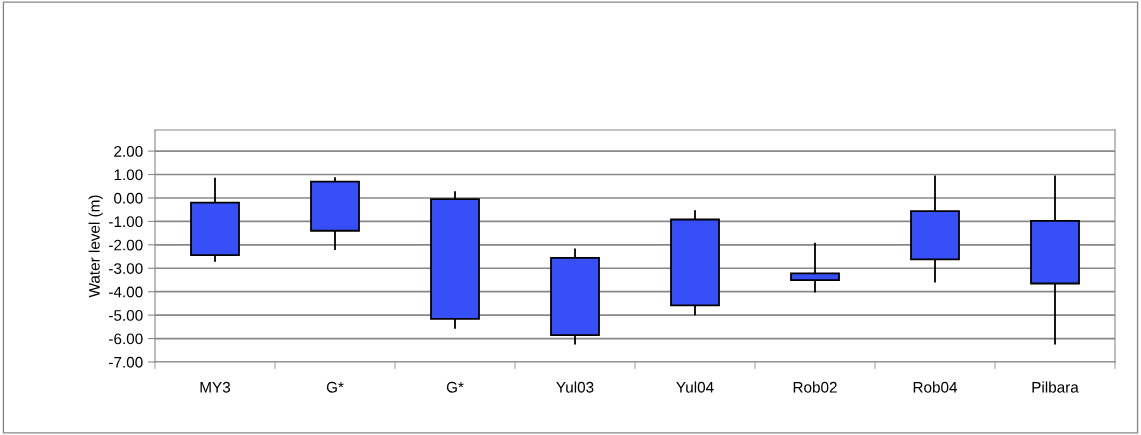 The image size is (1141, 435). Describe the element at coordinates (128, 151) in the screenshot. I see `y-tick-label: 2.00` at that location.